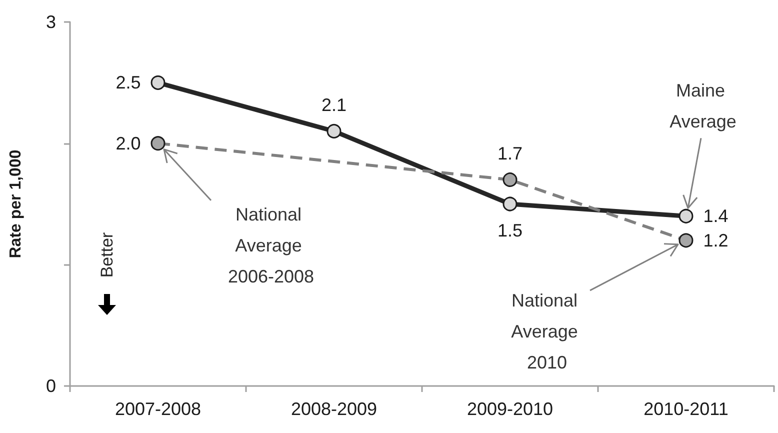 The width and height of the screenshot is (778, 433). I want to click on annotation: National Average 2006-2008, so click(271, 245).